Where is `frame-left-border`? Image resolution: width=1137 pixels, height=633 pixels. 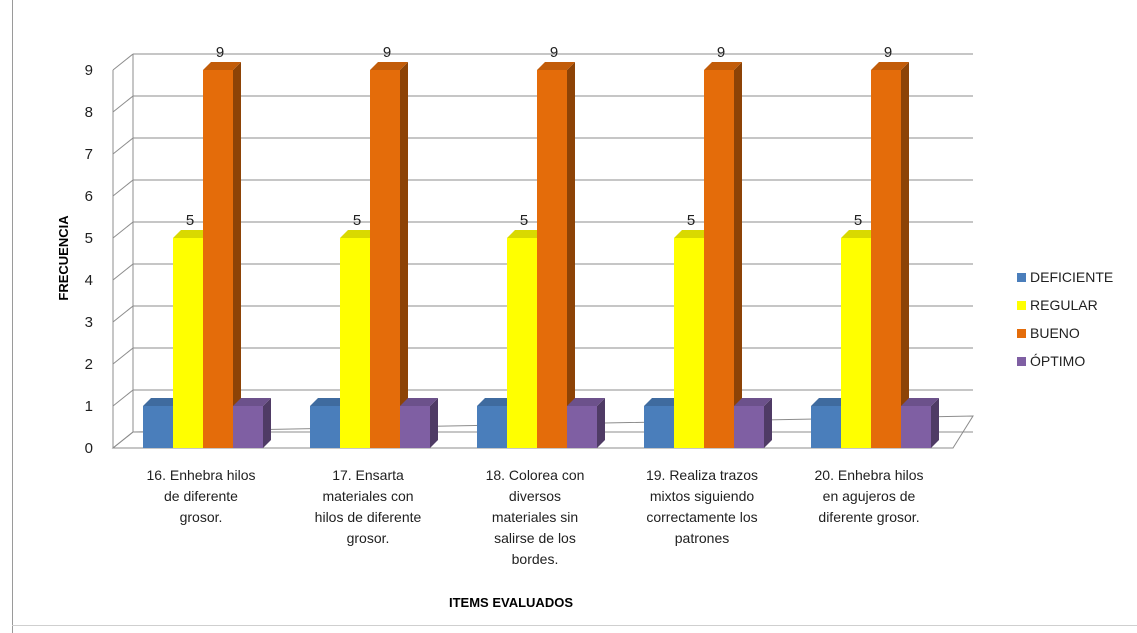 frame-left-border is located at coordinates (12, 316).